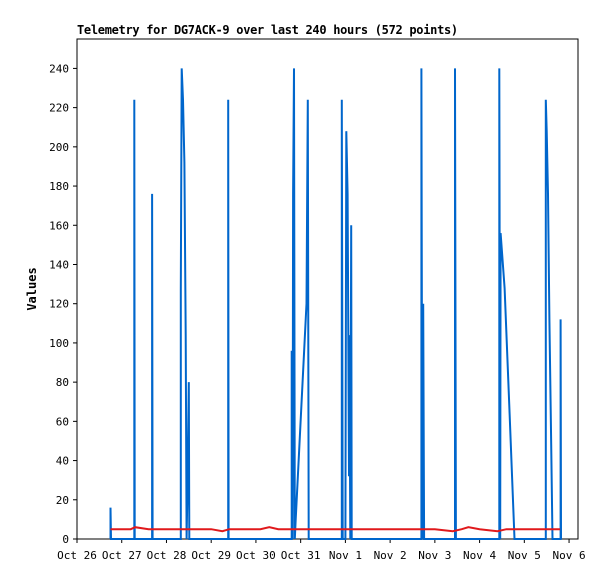 This screenshot has height=579, width=615. Describe the element at coordinates (122, 555) in the screenshot. I see `x-tick-label: Oct 27` at that location.